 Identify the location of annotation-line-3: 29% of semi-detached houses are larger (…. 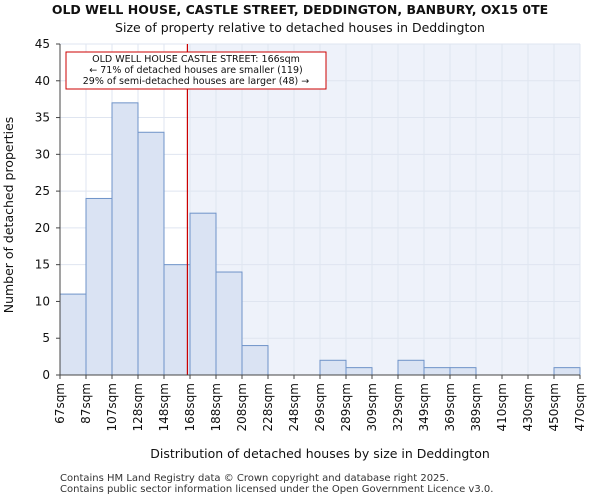
(196, 81).